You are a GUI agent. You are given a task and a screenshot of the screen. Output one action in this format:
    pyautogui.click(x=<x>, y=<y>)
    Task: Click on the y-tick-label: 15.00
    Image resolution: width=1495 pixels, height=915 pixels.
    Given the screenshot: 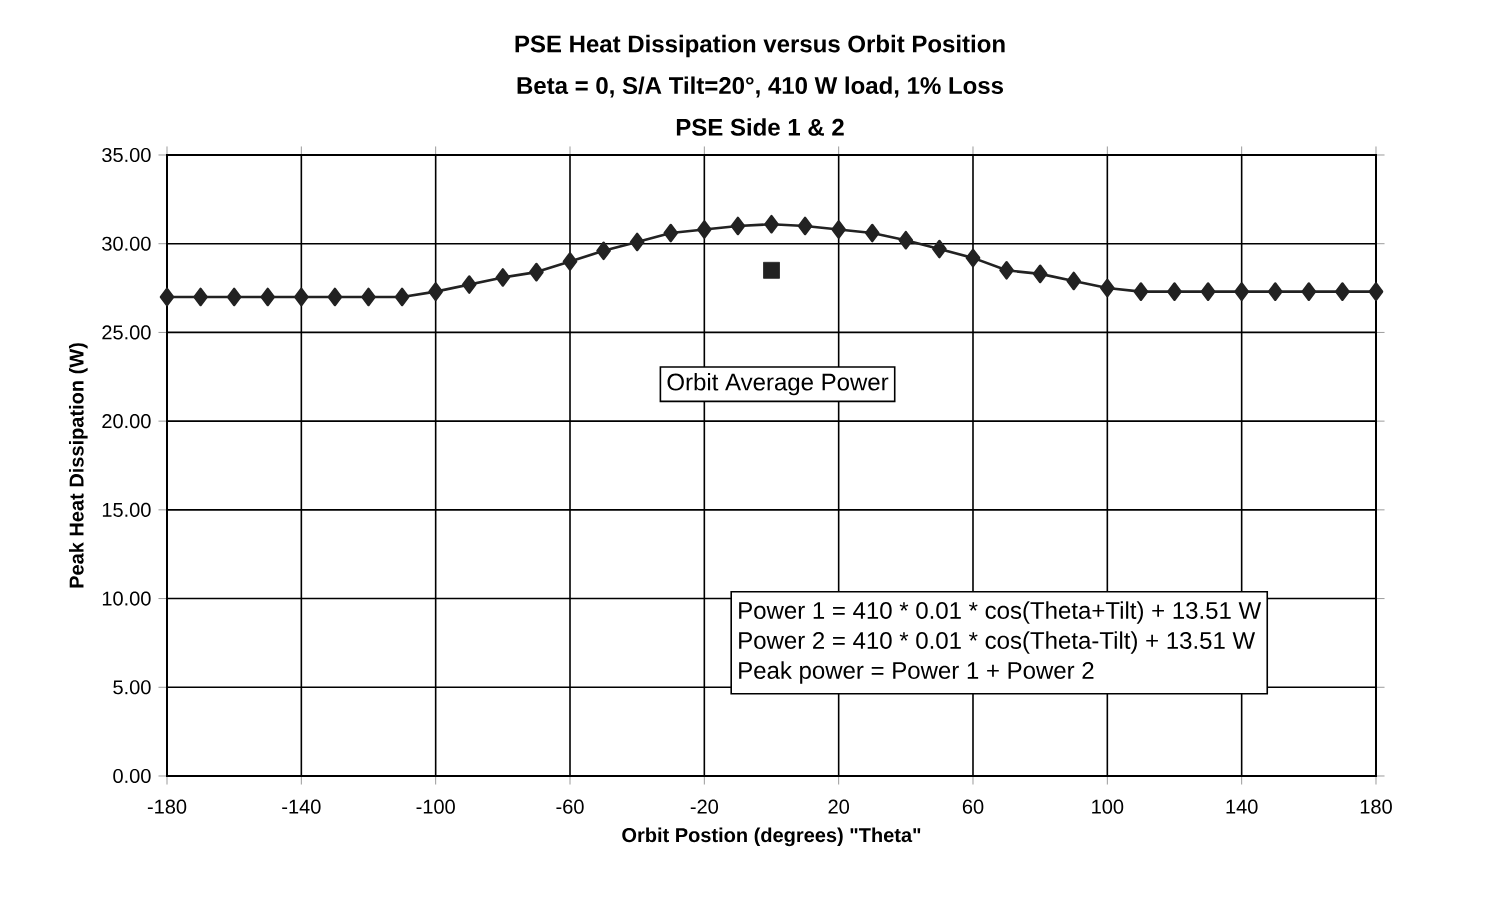 What is the action you would take?
    pyautogui.click(x=126, y=509)
    